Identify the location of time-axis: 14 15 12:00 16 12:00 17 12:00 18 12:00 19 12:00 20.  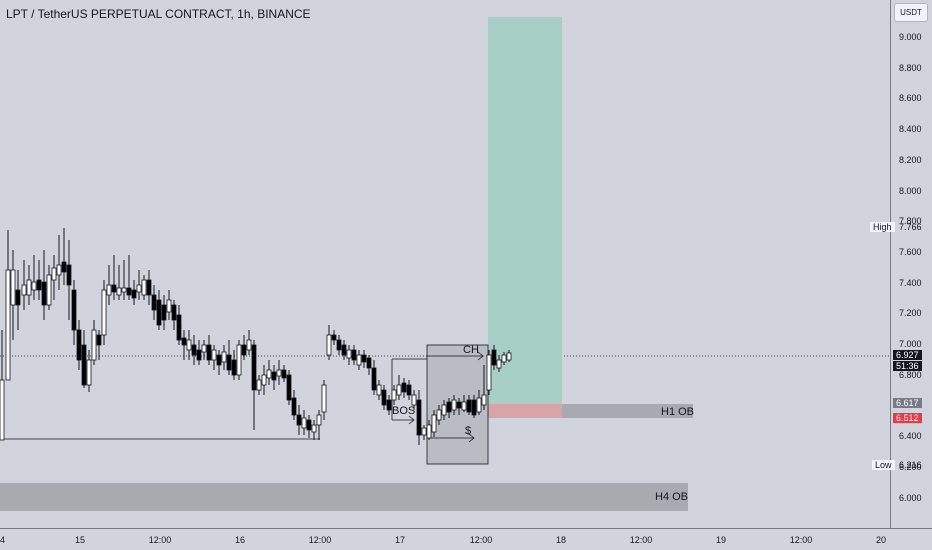
(466, 539).